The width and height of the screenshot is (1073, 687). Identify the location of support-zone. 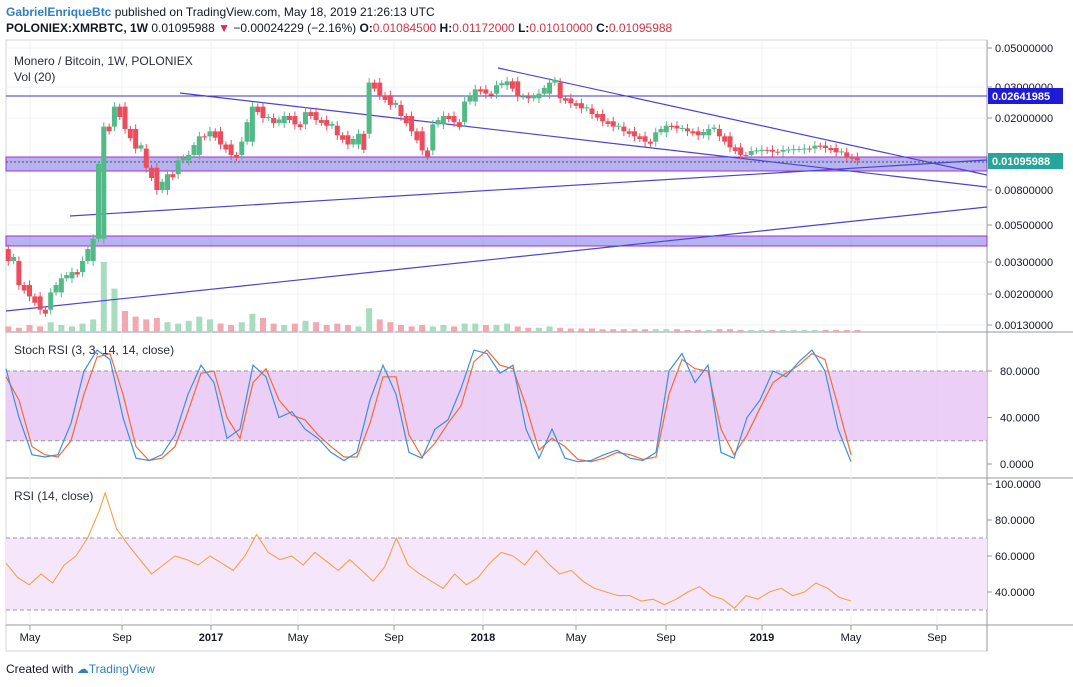
(496, 164).